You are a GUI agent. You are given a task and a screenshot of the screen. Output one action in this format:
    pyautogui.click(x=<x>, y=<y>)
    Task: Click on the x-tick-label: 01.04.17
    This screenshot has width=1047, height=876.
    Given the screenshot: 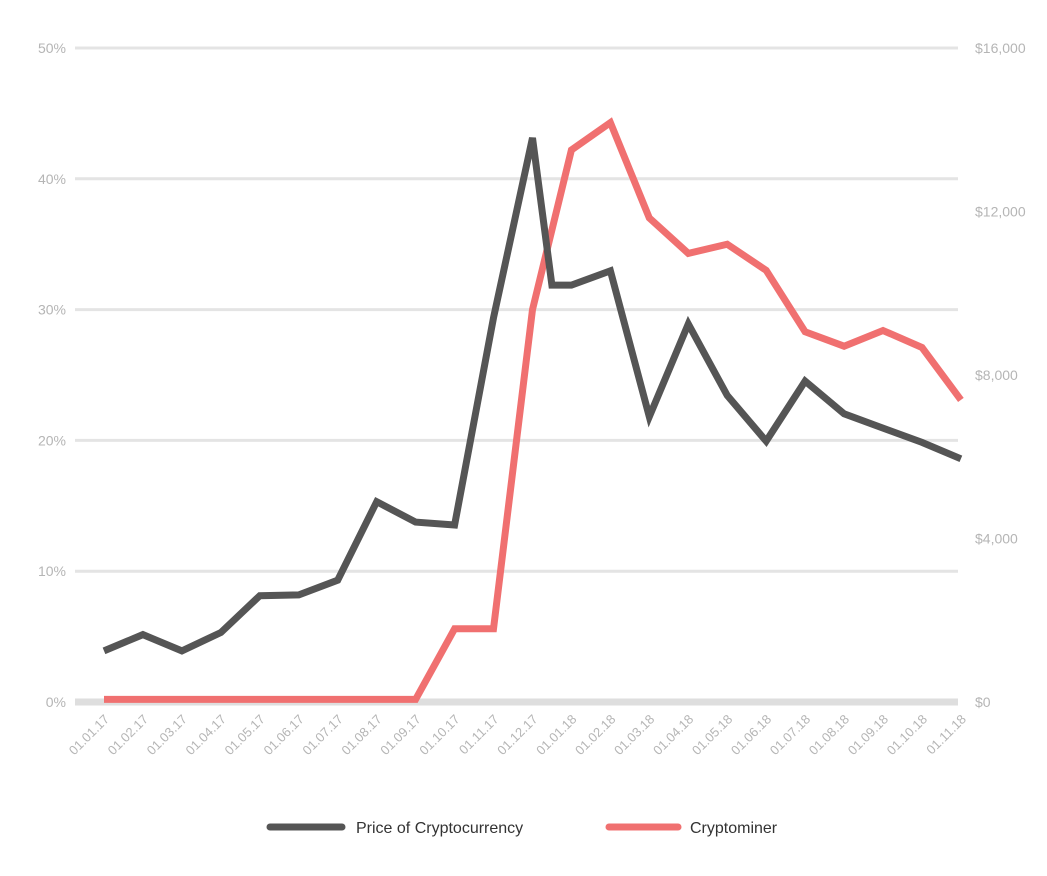 What is the action you would take?
    pyautogui.click(x=206, y=735)
    